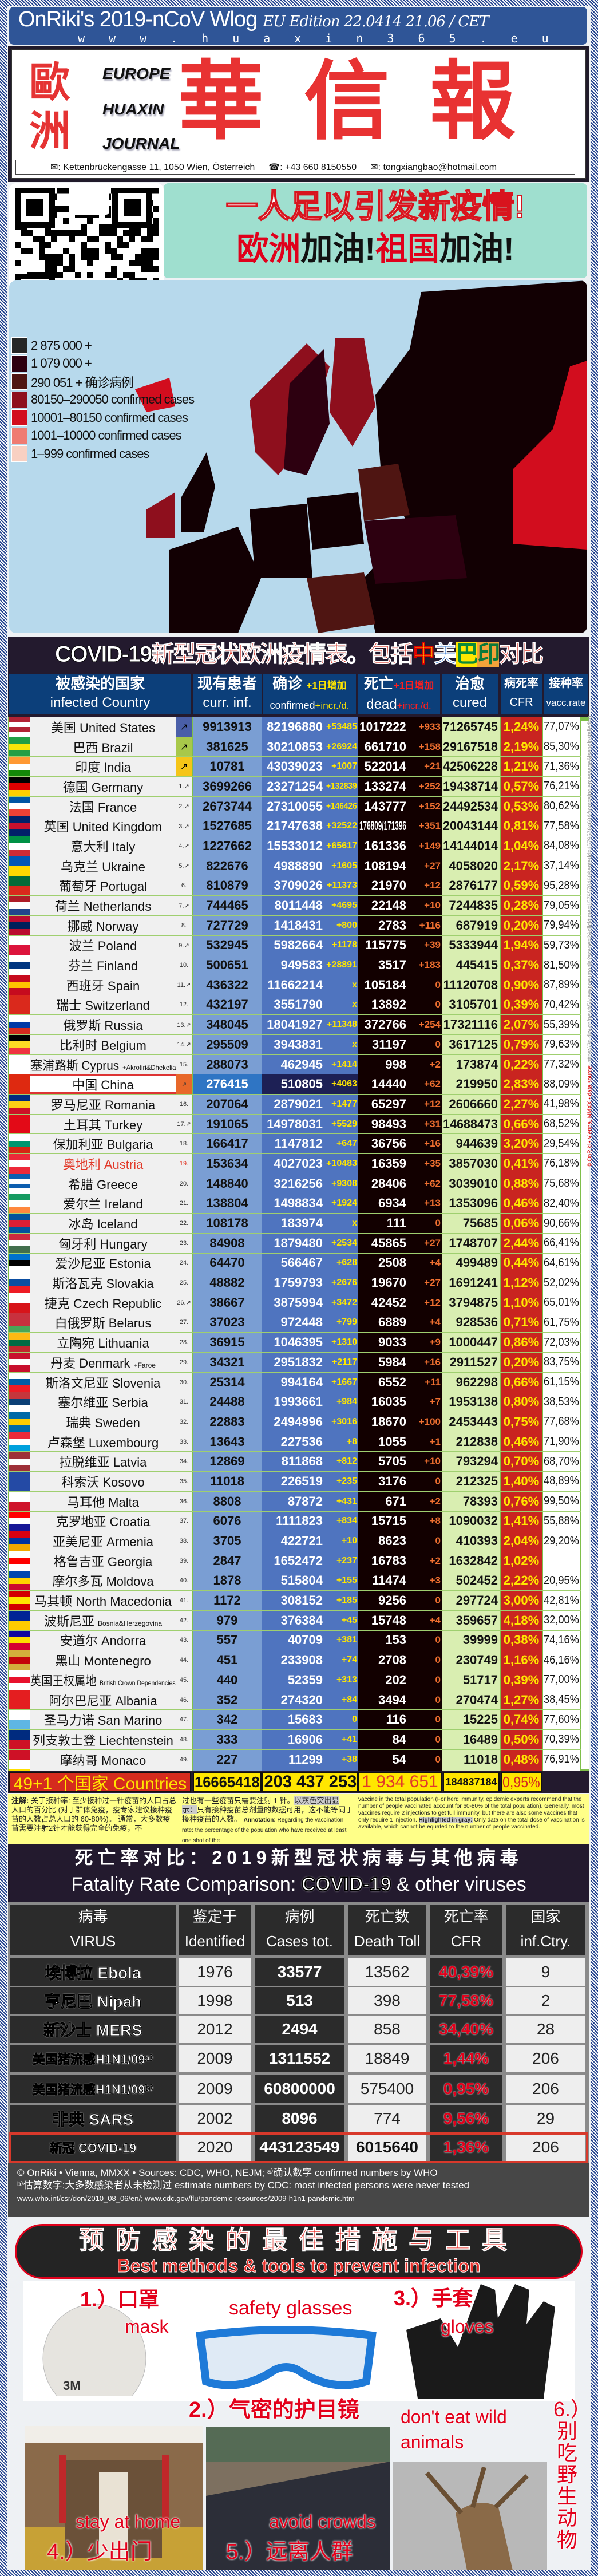 The image size is (598, 2576). I want to click on header-cured: 治愈 cured, so click(470, 694).